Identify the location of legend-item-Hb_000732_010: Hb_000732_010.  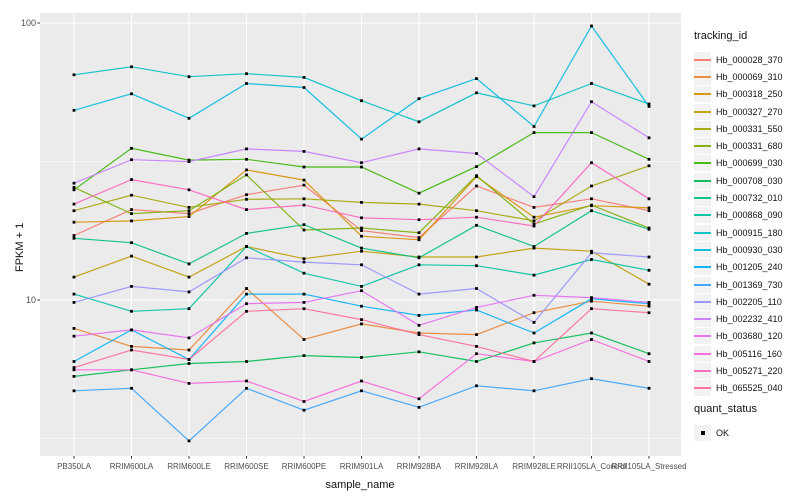
(746, 198).